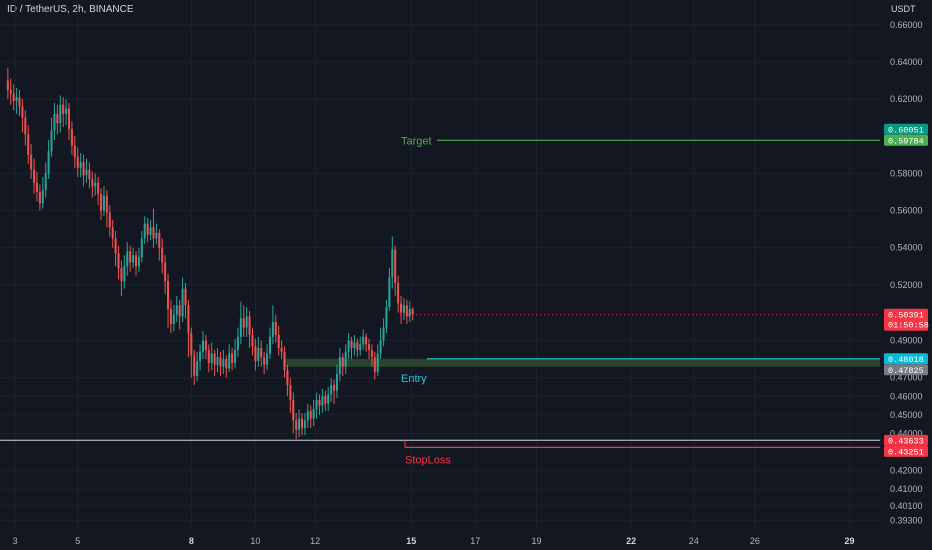 Image resolution: width=932 pixels, height=550 pixels. What do you see at coordinates (906, 396) in the screenshot?
I see `y-tick-label: 0.46000` at bounding box center [906, 396].